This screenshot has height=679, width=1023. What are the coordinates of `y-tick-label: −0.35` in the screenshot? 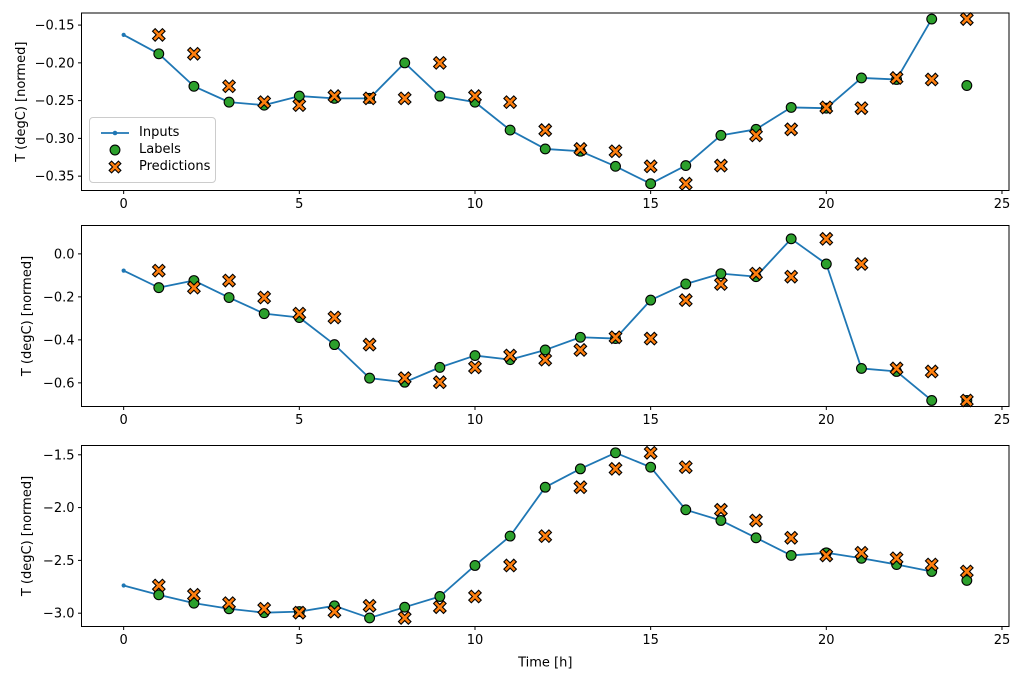 It's located at (55, 177).